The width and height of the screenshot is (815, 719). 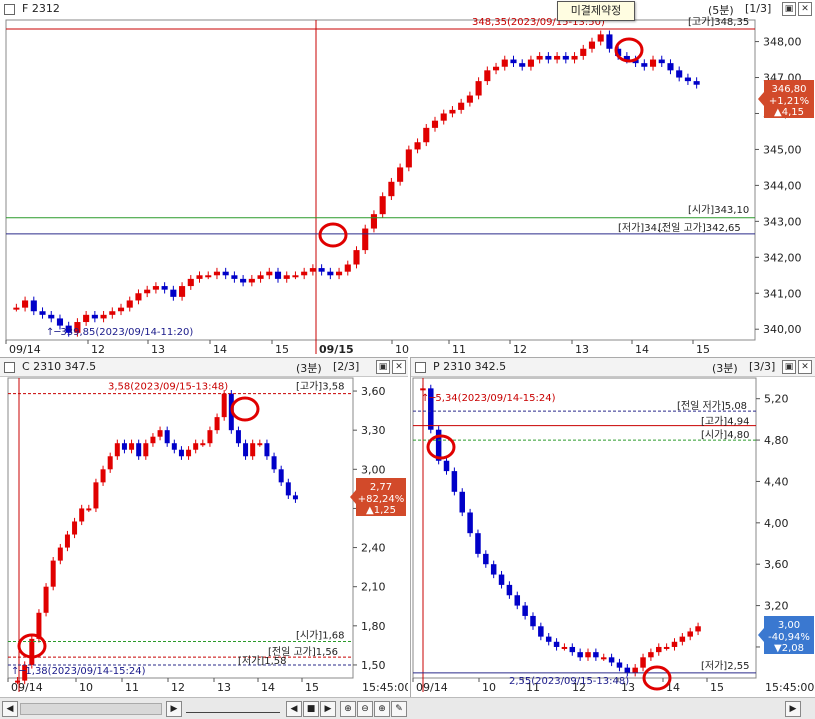 What do you see at coordinates (725, 422) in the screenshot?
I see `high-ref-label: [고가]4,94` at bounding box center [725, 422].